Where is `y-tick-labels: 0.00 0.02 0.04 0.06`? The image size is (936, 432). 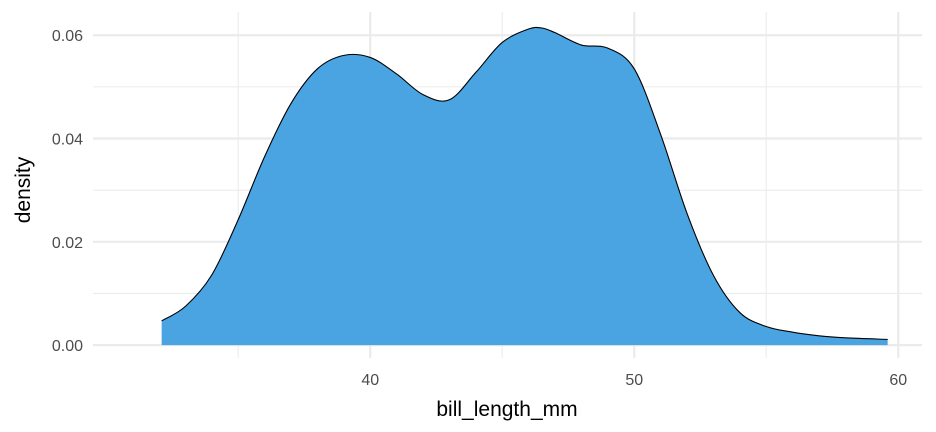 y-tick-labels: 0.00 0.02 0.04 0.06 is located at coordinates (67, 191).